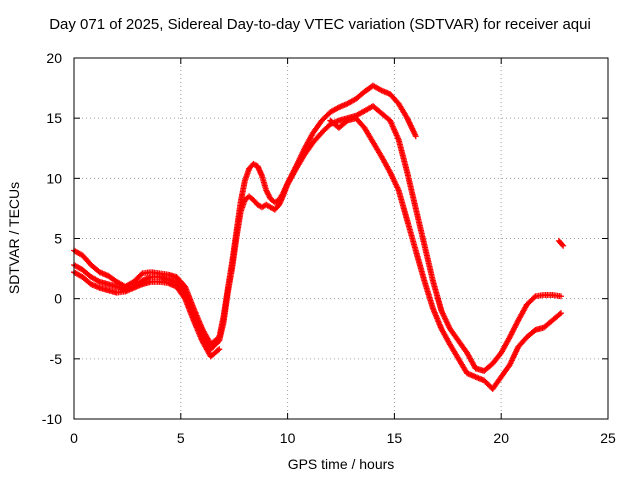  Describe the element at coordinates (58, 239) in the screenshot. I see `y-tick-label: 5` at that location.